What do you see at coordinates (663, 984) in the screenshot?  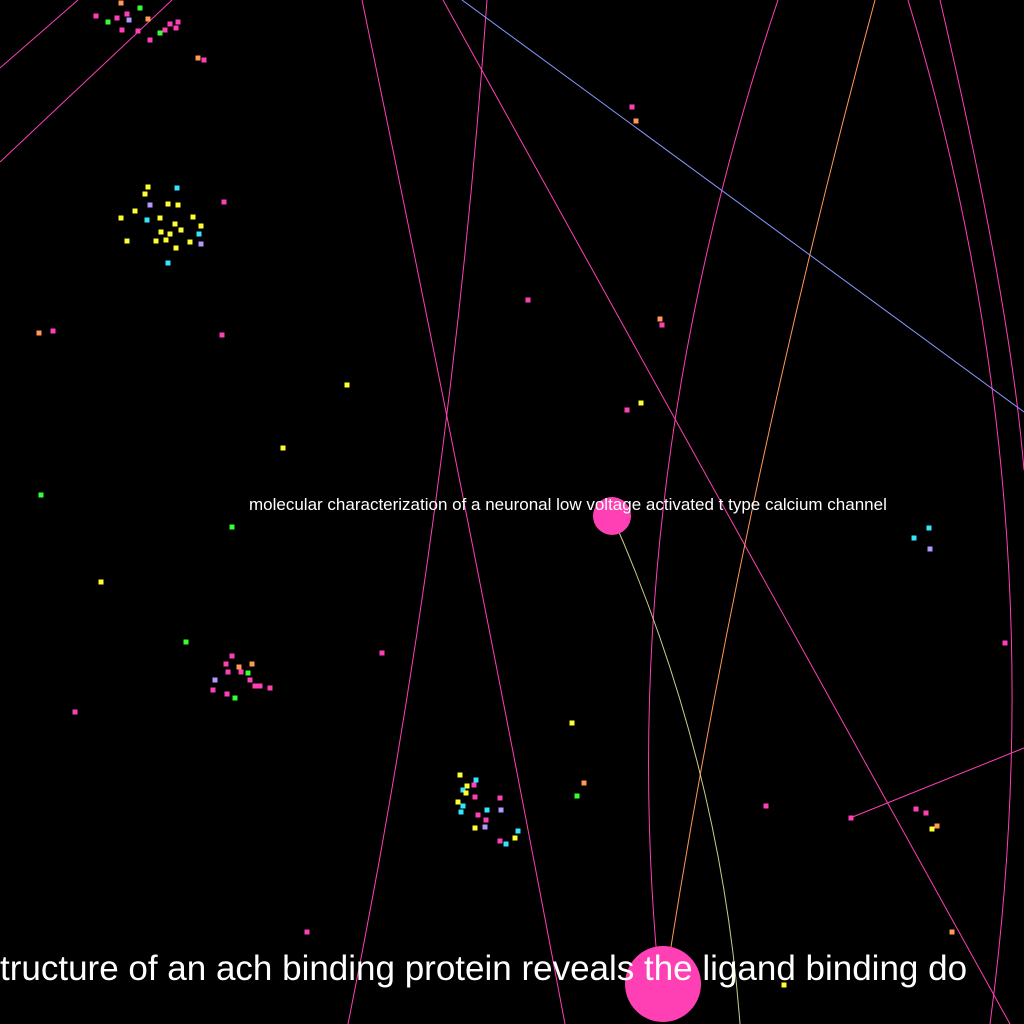 I see `large-node` at bounding box center [663, 984].